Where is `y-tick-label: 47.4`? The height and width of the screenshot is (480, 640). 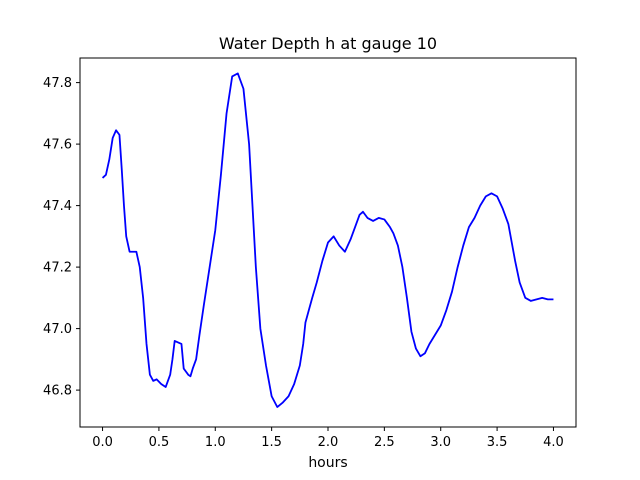 y-tick-label: 47.4 is located at coordinates (57, 206).